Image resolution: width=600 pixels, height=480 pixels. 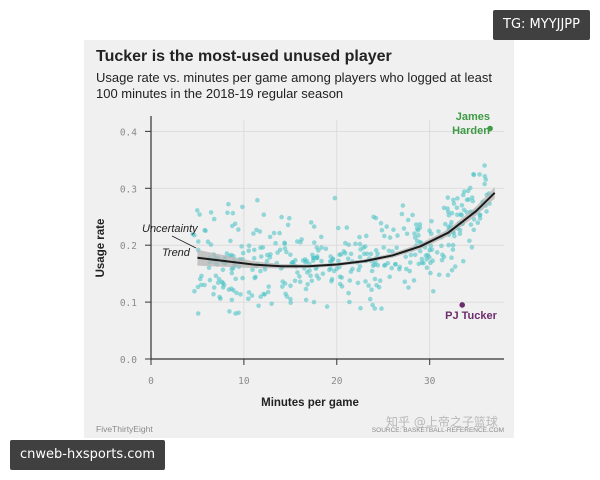 What do you see at coordinates (430, 381) in the screenshot?
I see `x-tick-label: 30` at bounding box center [430, 381].